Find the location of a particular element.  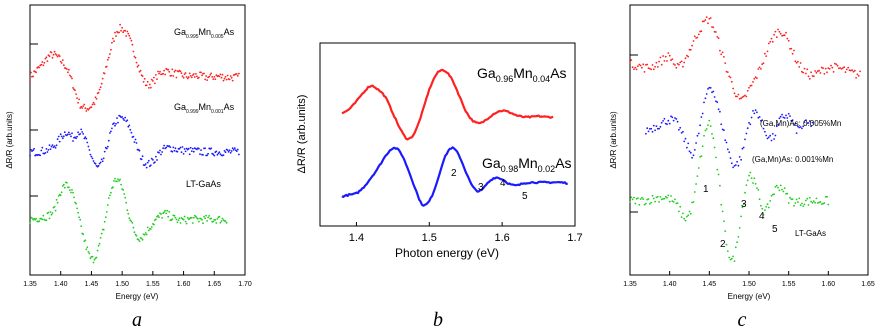

panel-c-annotation-2: (Ga,Mn)As: 0.001%Mn is located at coordinates (792, 159).